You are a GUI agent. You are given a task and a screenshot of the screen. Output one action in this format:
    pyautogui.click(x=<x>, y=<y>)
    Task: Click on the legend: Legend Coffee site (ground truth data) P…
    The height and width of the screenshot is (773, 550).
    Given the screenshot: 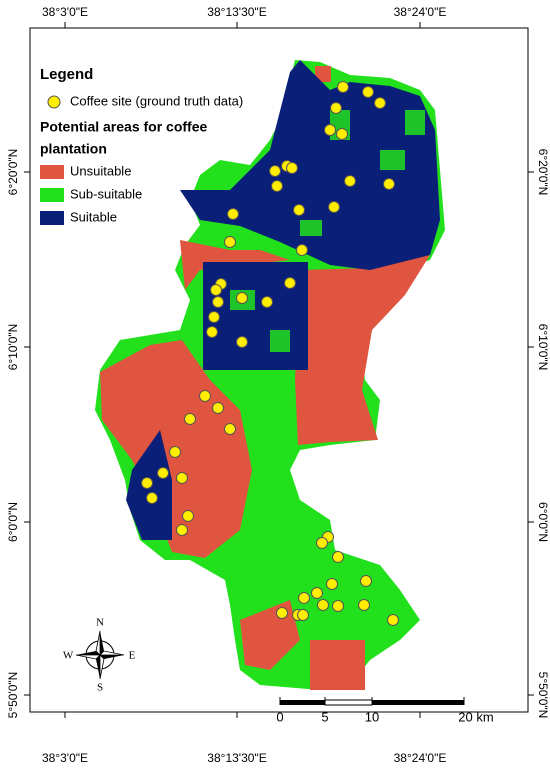 What is the action you would take?
    pyautogui.click(x=141, y=145)
    